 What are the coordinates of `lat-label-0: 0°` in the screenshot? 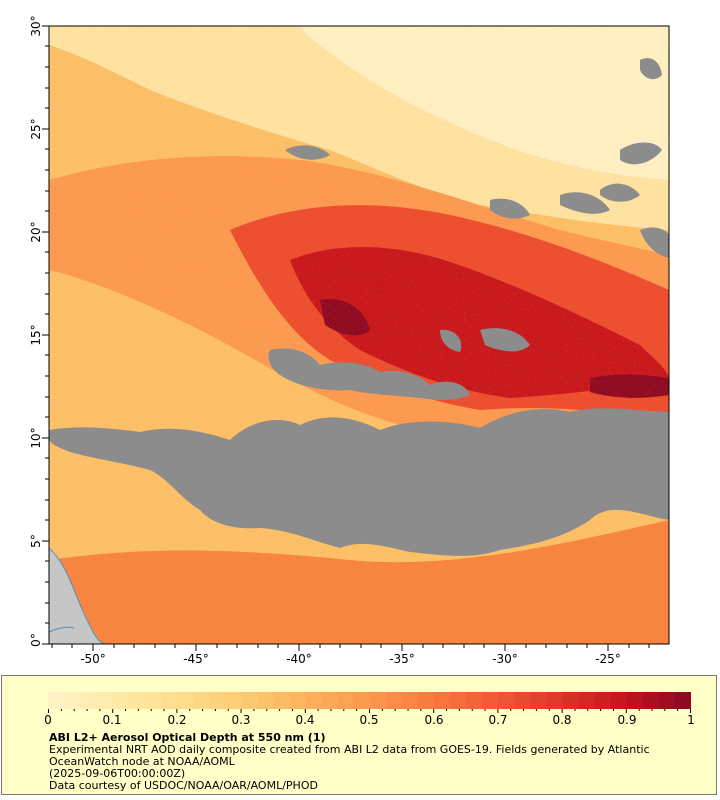 It's located at (36, 640).